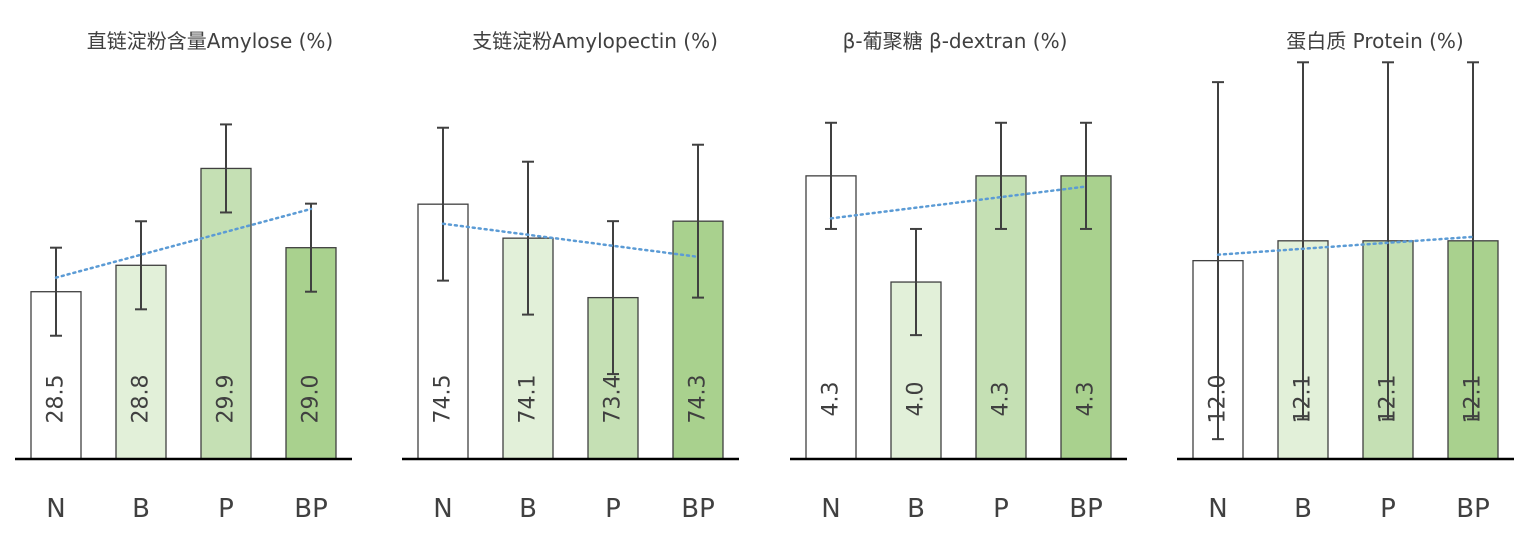  I want to click on data-label-N: 74.5, so click(443, 399).